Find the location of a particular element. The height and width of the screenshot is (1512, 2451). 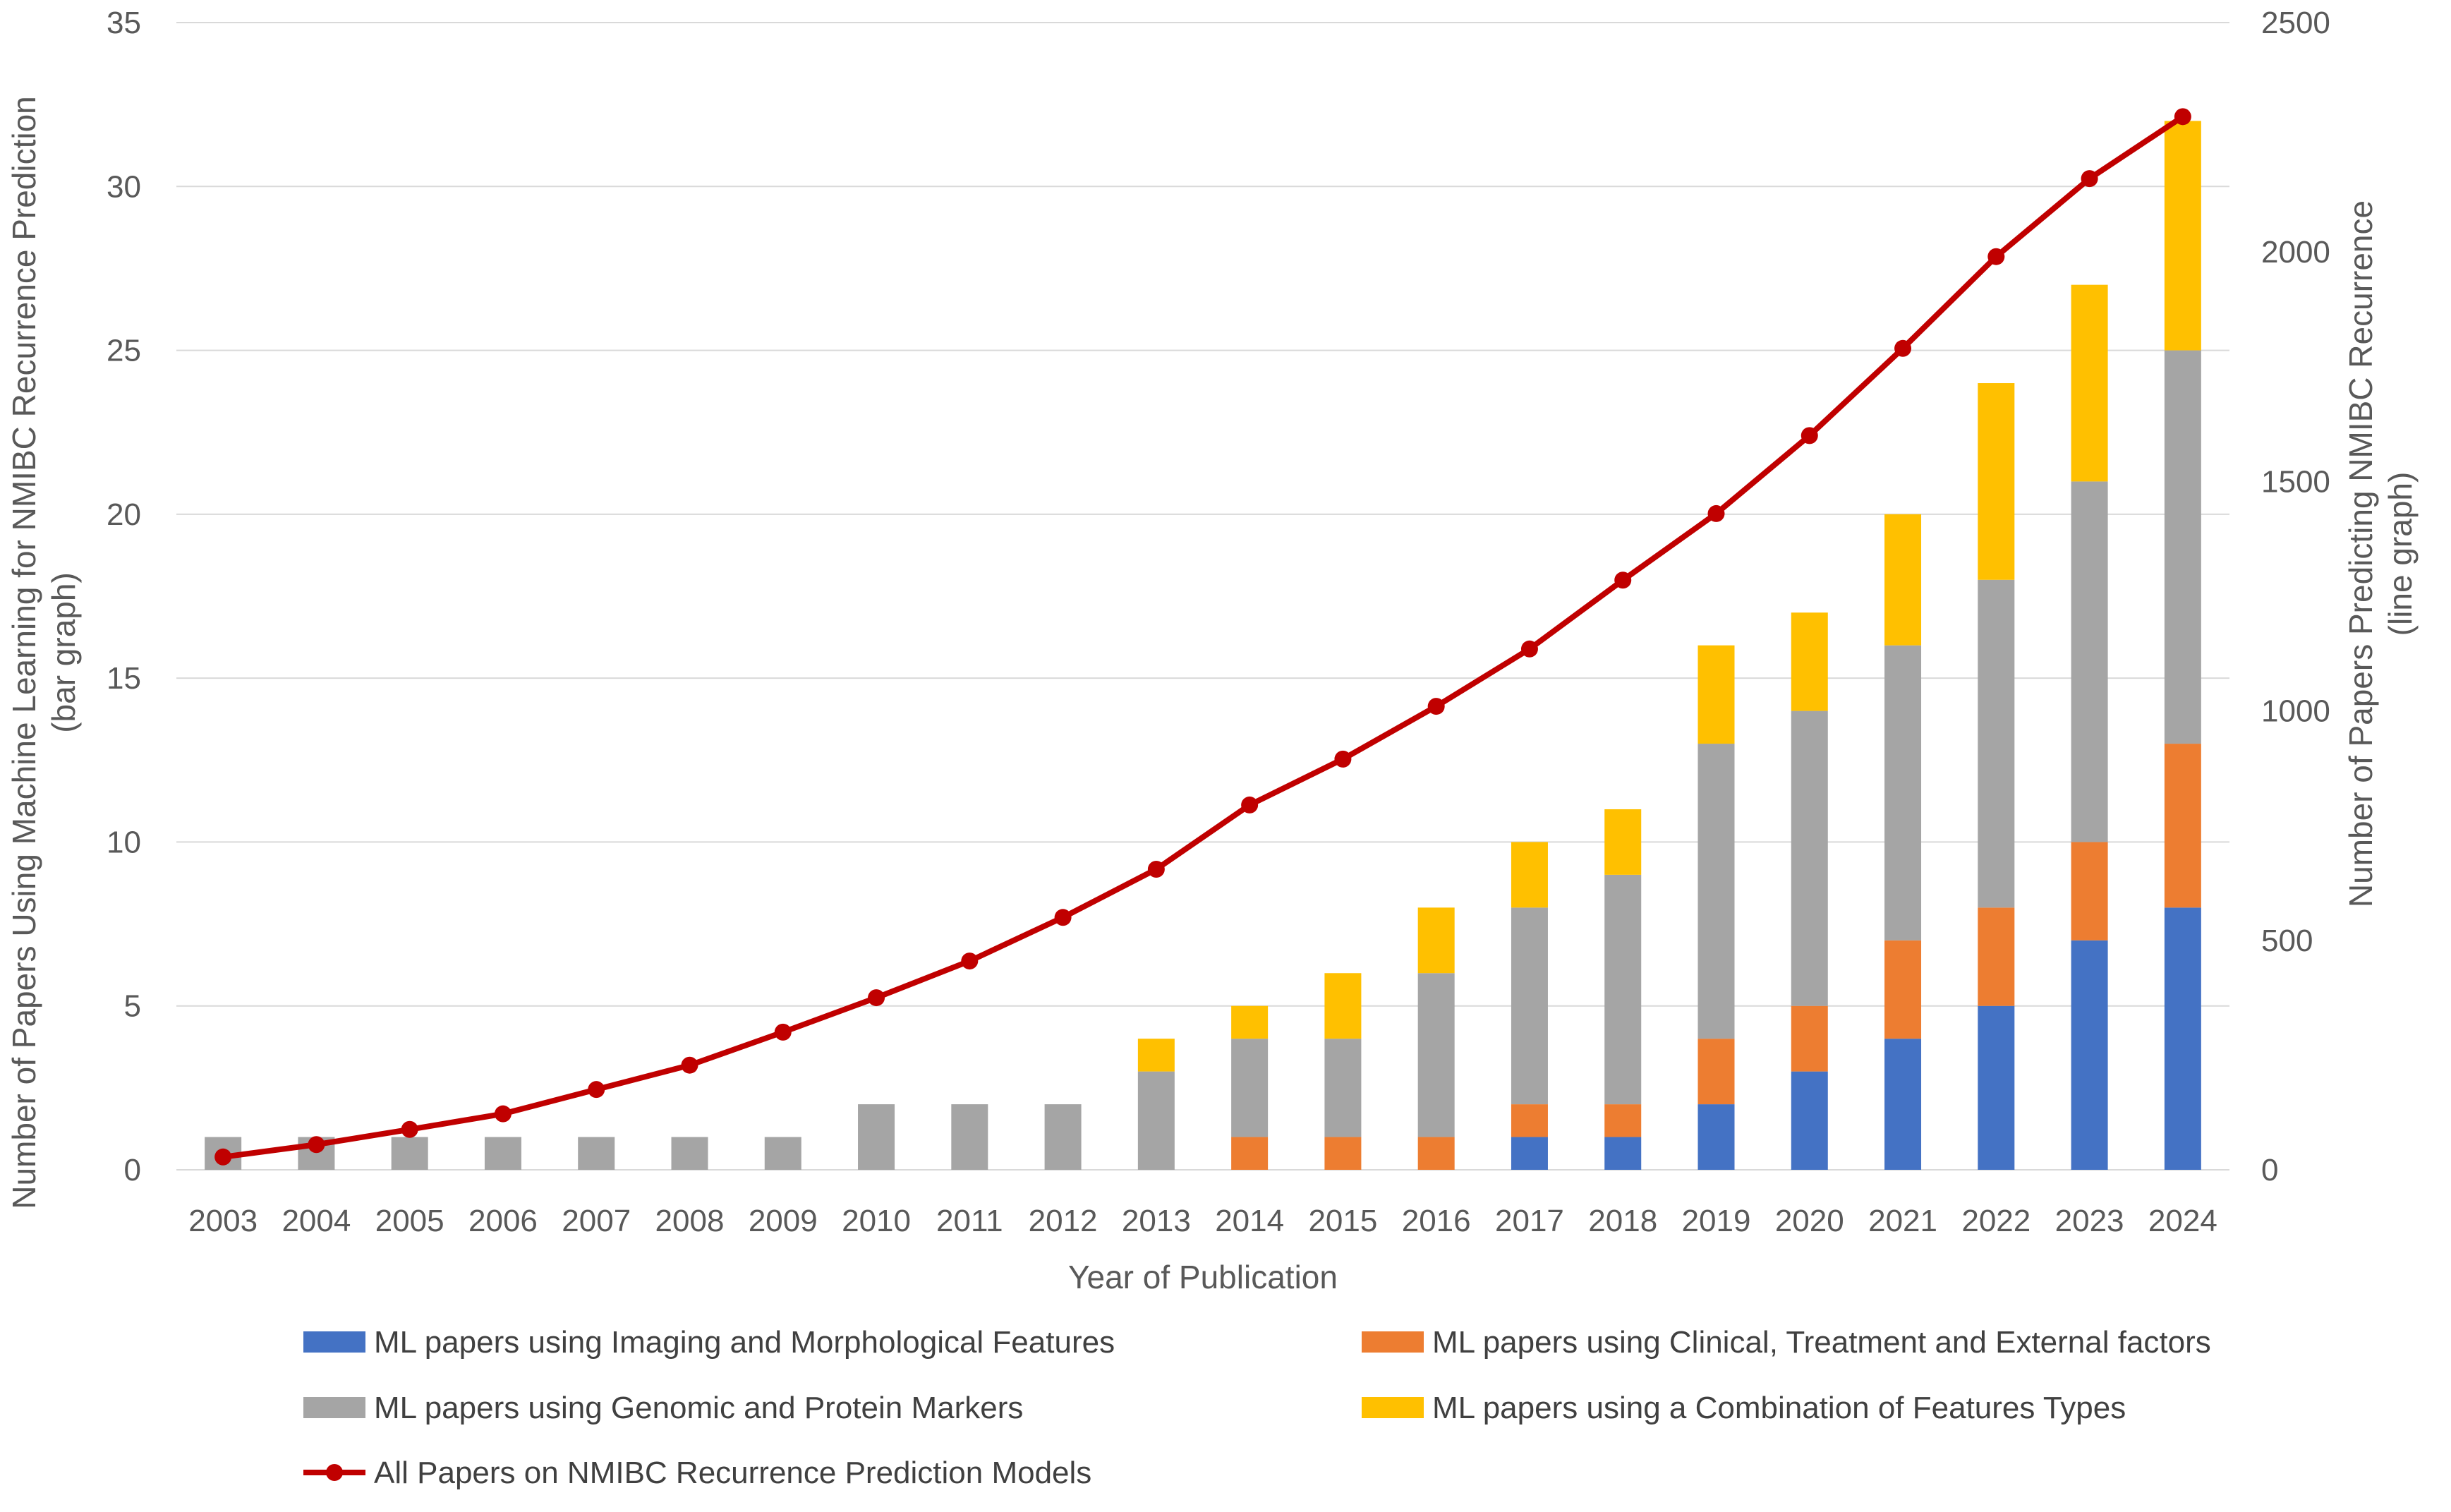

y-left-tick-label: 10 is located at coordinates (124, 842).